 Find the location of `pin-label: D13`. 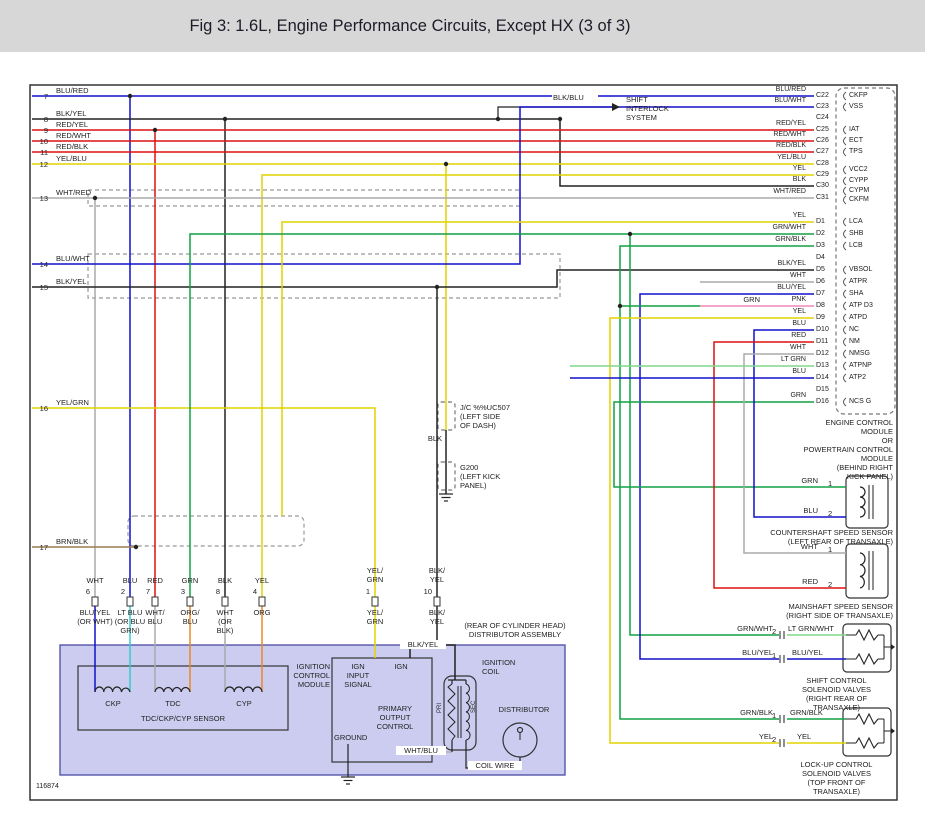

pin-label: D13 is located at coordinates (822, 365).